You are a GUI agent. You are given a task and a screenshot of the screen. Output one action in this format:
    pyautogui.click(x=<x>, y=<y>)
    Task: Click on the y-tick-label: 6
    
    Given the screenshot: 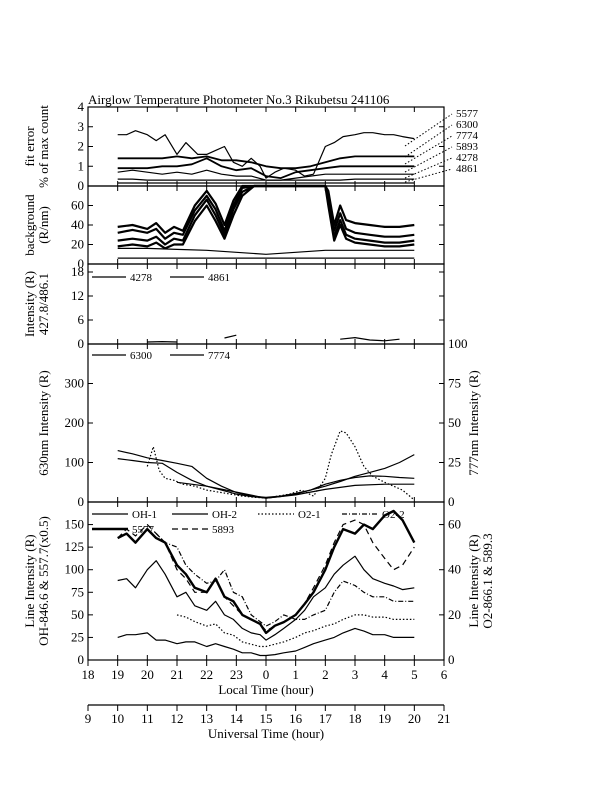 What is the action you would take?
    pyautogui.click(x=81, y=319)
    